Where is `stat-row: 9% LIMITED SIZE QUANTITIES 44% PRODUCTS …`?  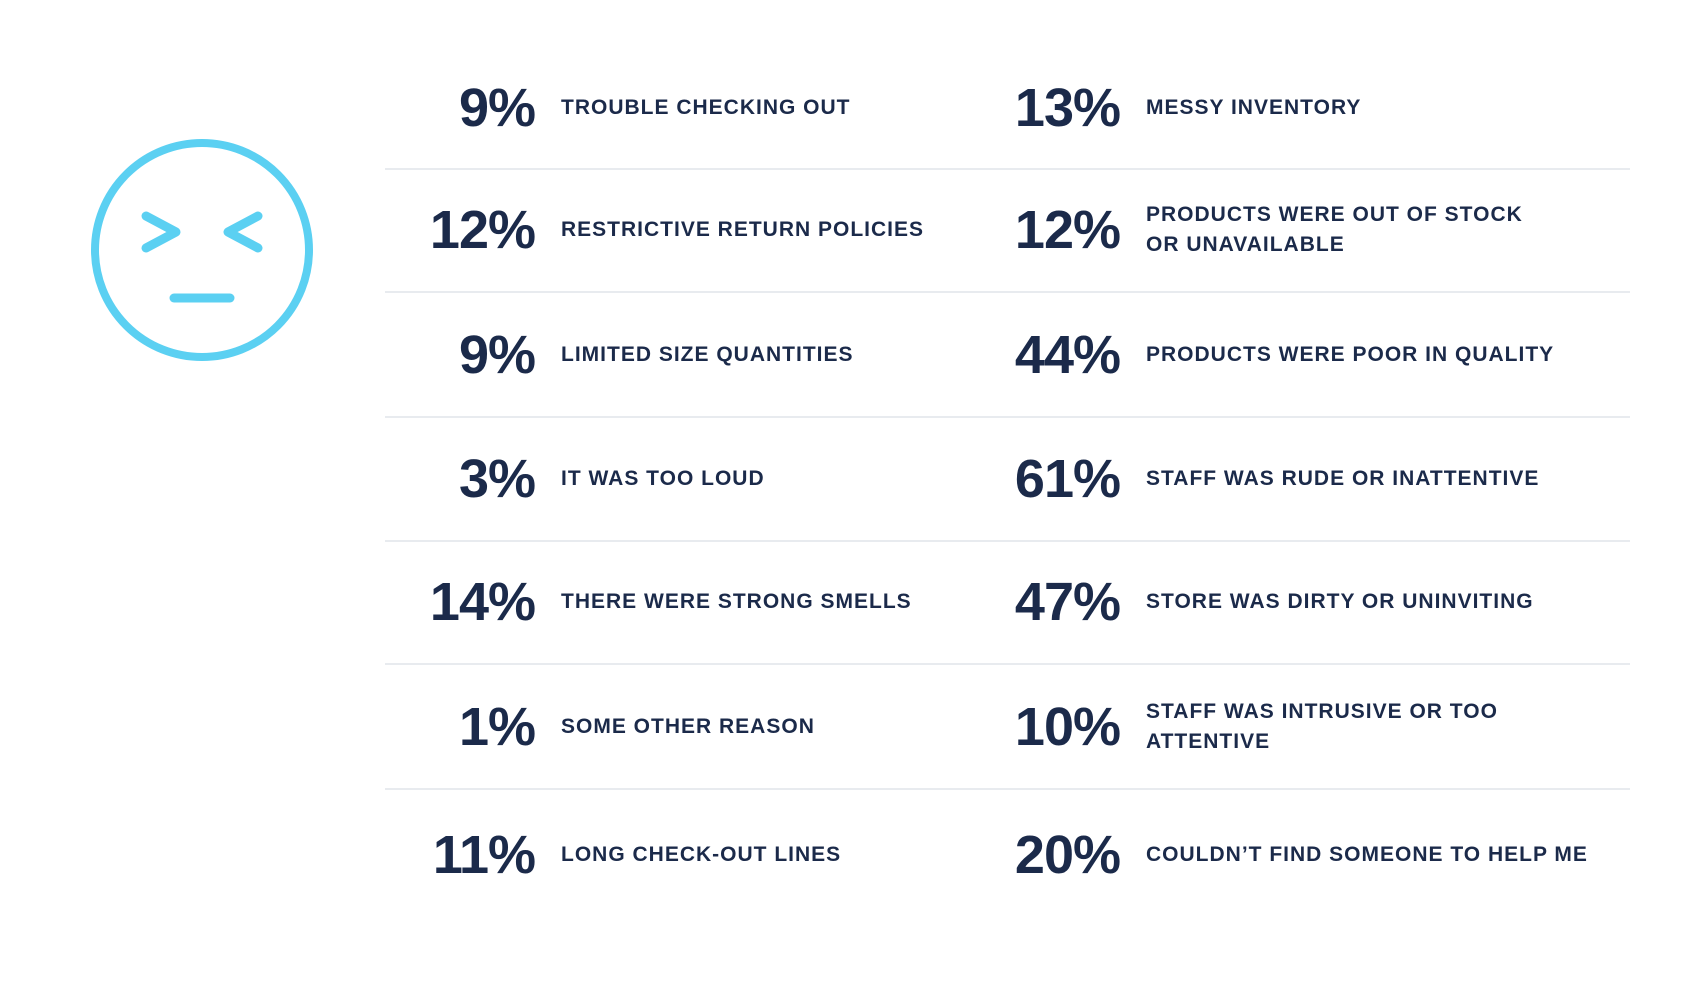
stat-row: 9% LIMITED SIZE QUANTITIES 44% PRODUCTS … is located at coordinates (1007, 355).